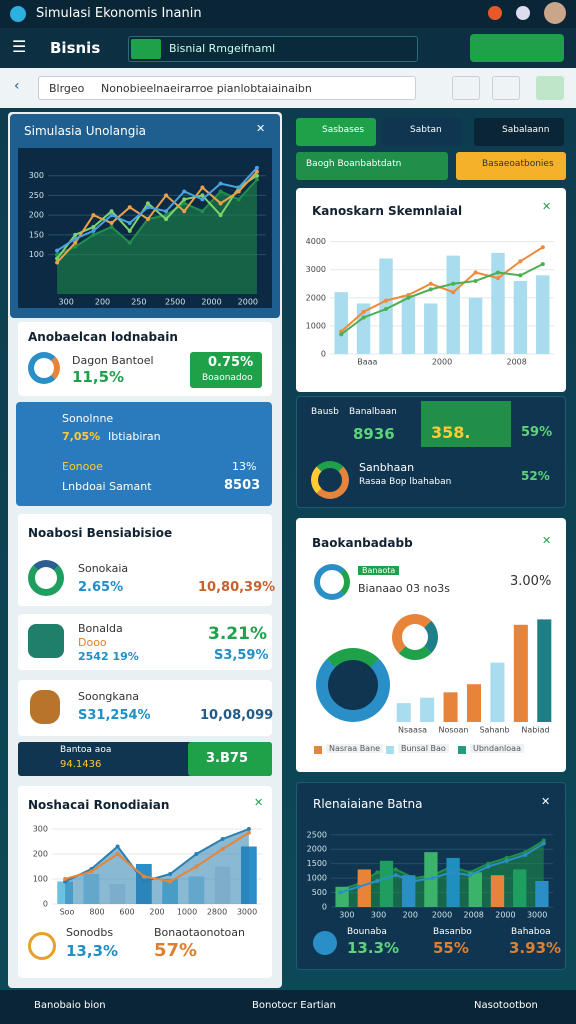  I want to click on footer-link: Banobaio bion, so click(70, 1005).